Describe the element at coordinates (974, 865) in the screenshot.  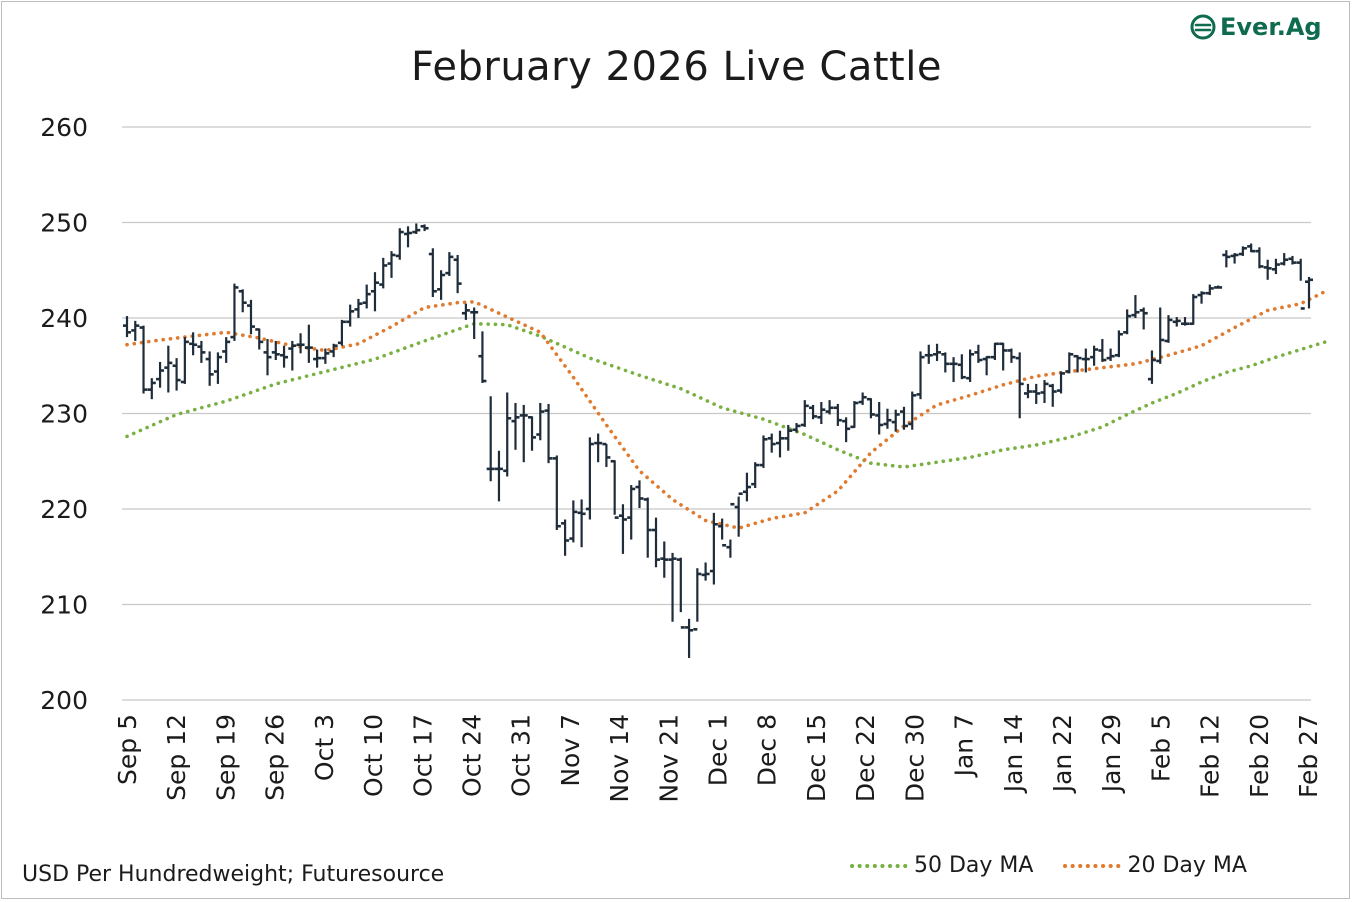
I see `legend-label-ma50: 50 Day MA` at that location.